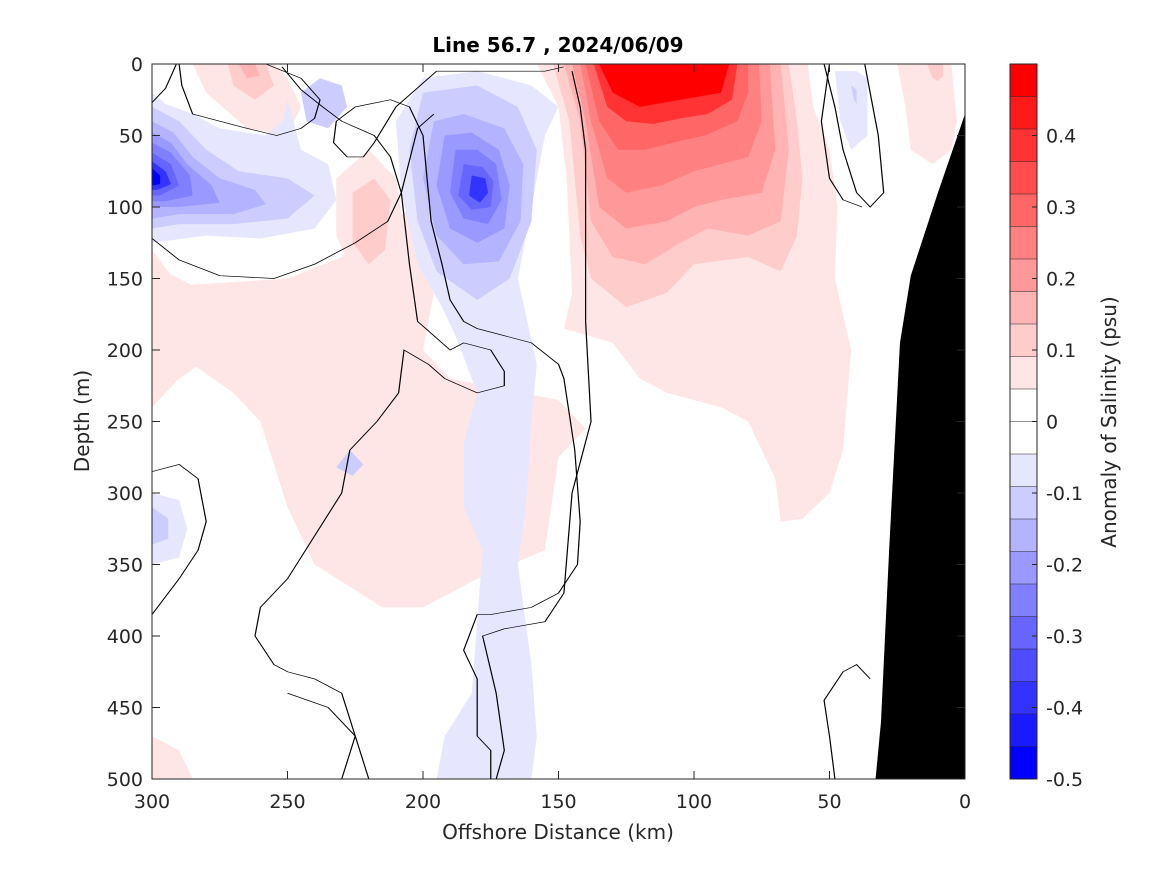  I want to click on x-tick-label: 150, so click(558, 802).